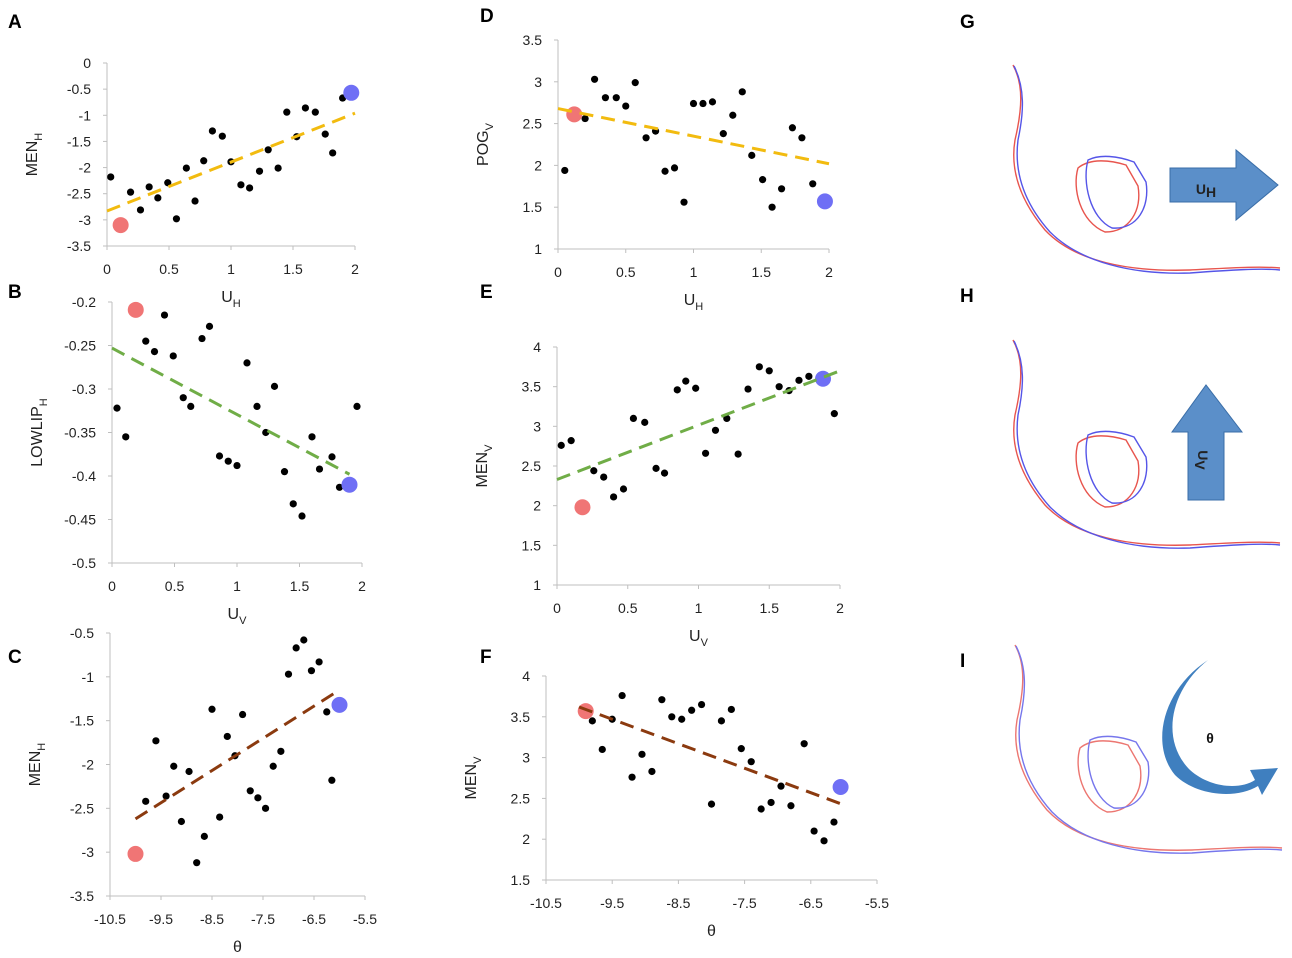  What do you see at coordinates (37, 765) in the screenshot?
I see `y-axis-label: MENH` at bounding box center [37, 765].